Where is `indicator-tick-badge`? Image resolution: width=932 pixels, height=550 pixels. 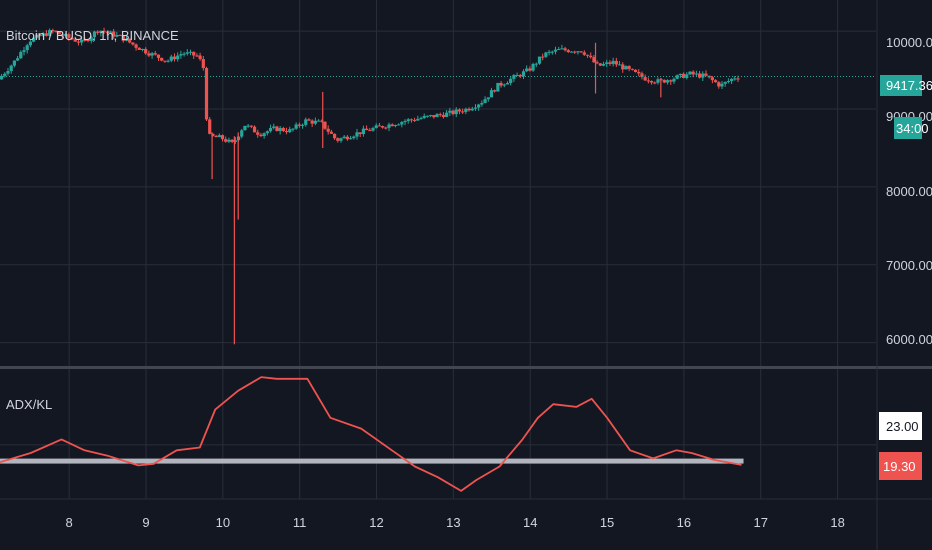 indicator-tick-badge is located at coordinates (900, 426).